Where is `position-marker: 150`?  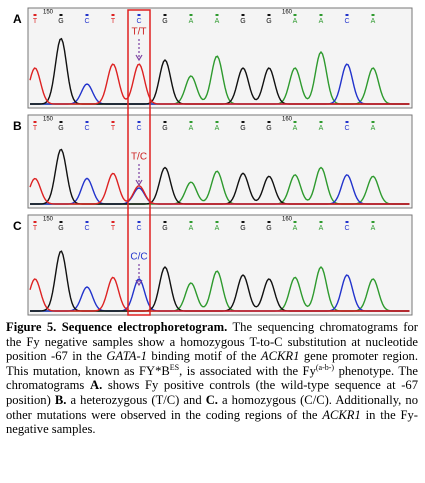
position-marker: 150 is located at coordinates (48, 13).